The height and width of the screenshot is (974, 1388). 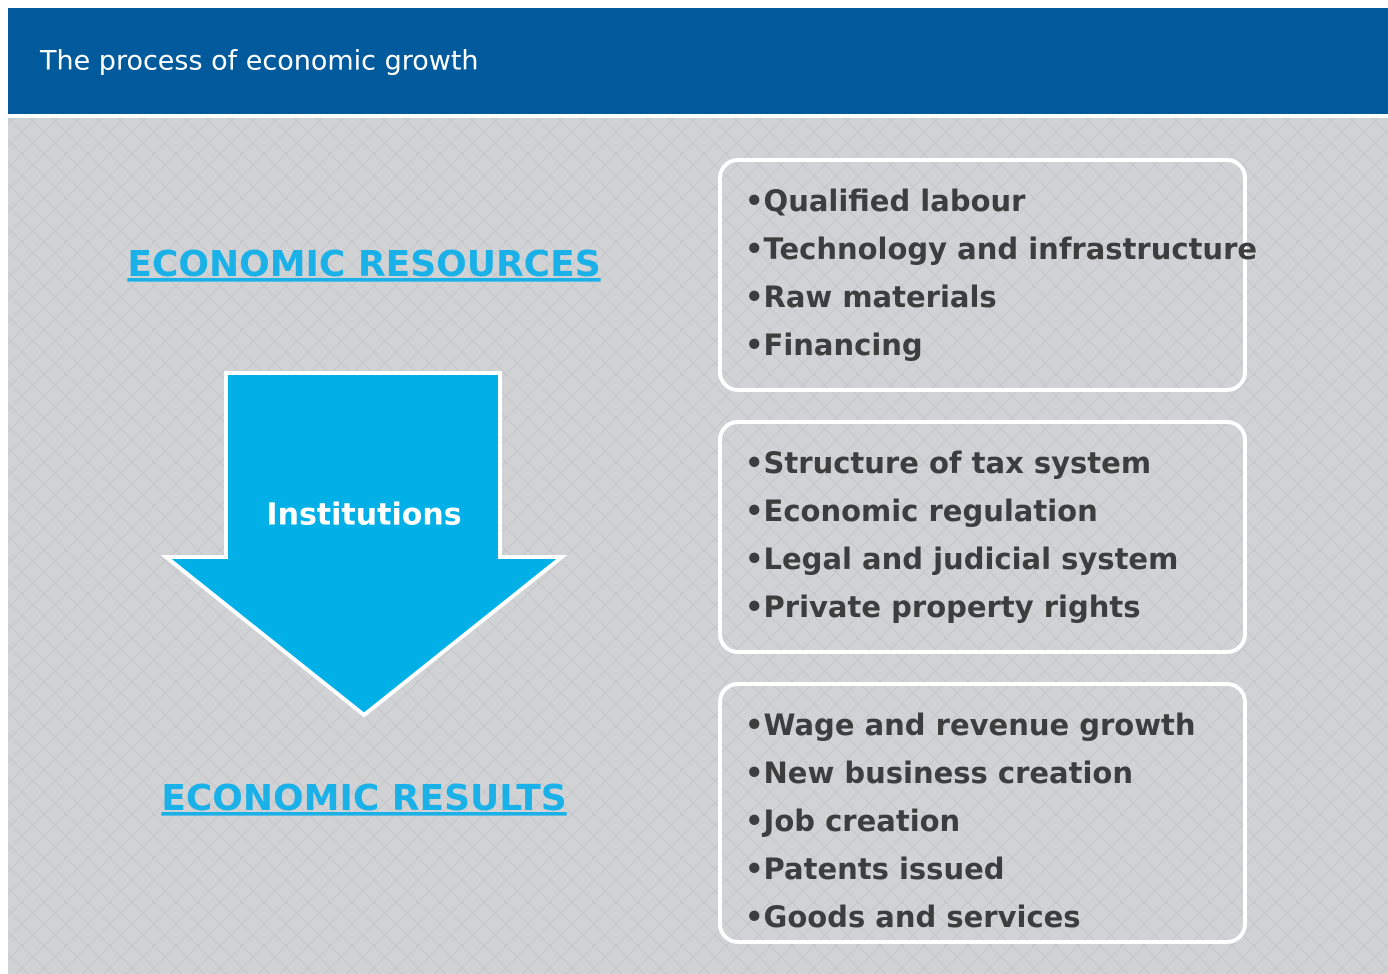 I want to click on arrow, so click(x=364, y=544).